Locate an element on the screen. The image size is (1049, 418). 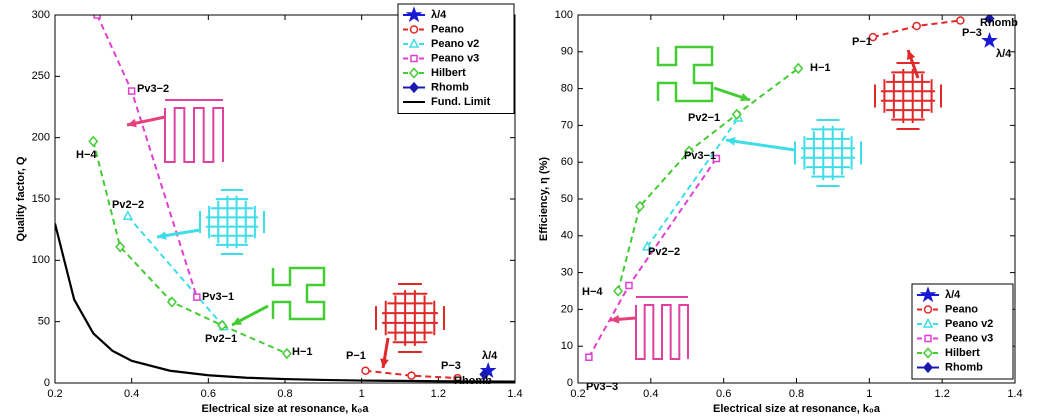
y-tick-label: 100 is located at coordinates (41, 260).